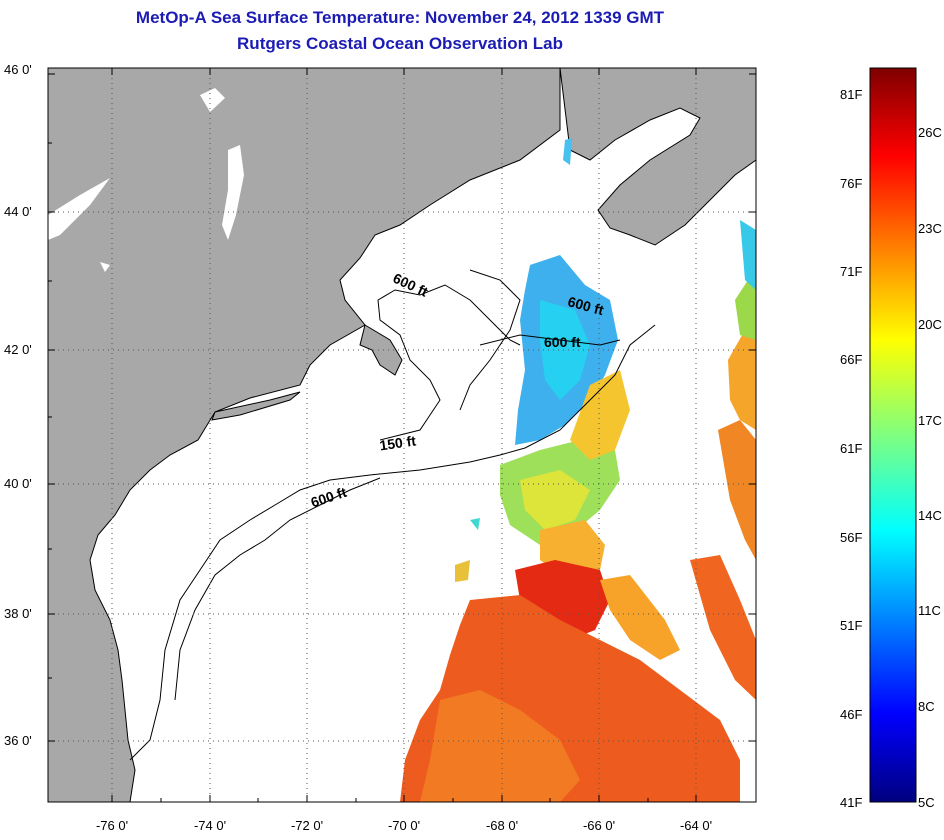 The height and width of the screenshot is (840, 944). What do you see at coordinates (18, 740) in the screenshot?
I see `lat-label: 36 0'` at bounding box center [18, 740].